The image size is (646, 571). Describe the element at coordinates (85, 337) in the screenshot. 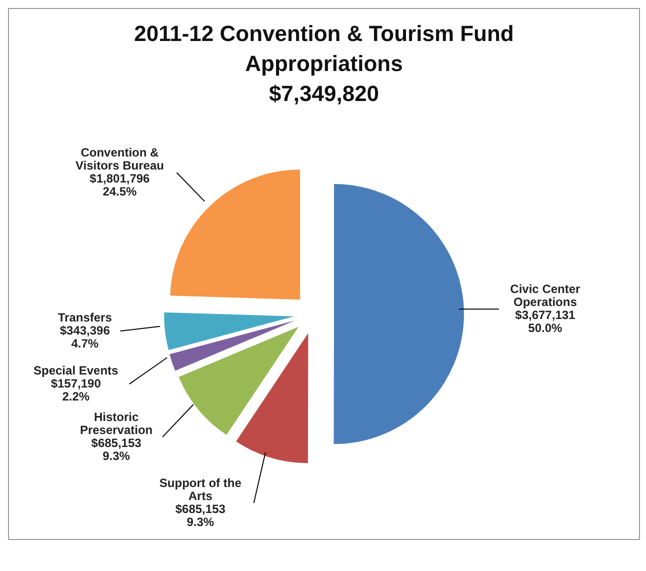

I see `data-label: $343,396 4.7%` at that location.